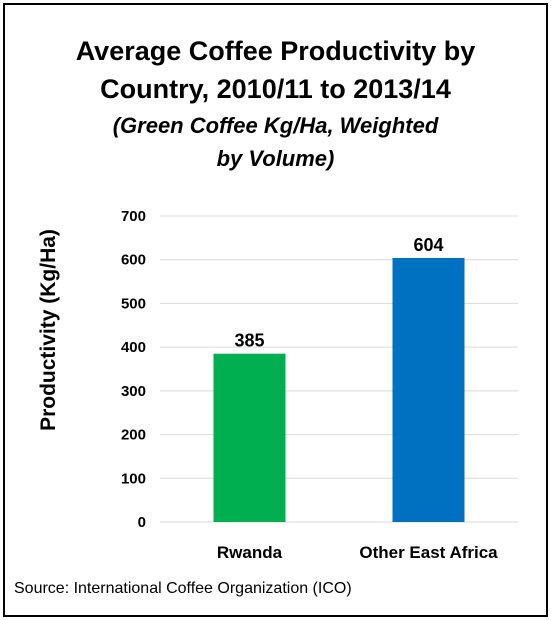 Image resolution: width=551 pixels, height=620 pixels. Describe the element at coordinates (357, 552) in the screenshot. I see `x-axis-categories: Rwanda Other East Africa` at that location.